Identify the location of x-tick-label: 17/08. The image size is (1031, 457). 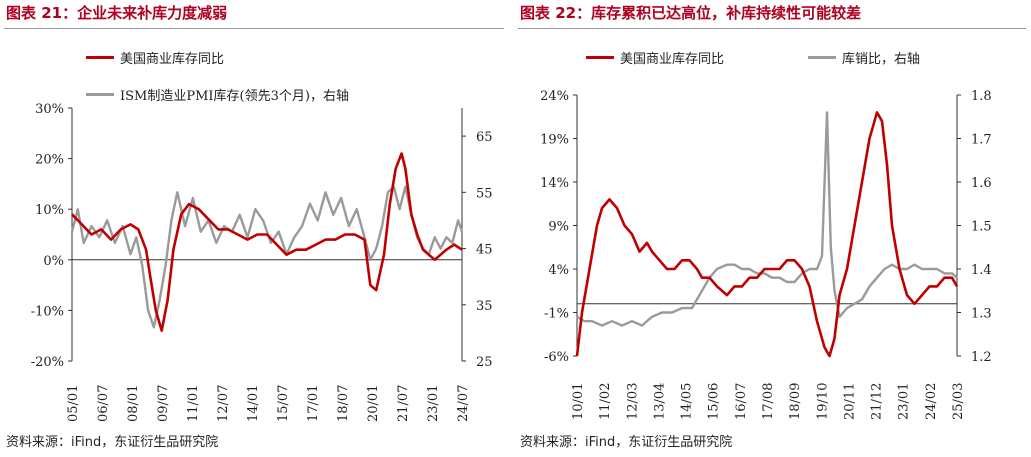
(768, 401).